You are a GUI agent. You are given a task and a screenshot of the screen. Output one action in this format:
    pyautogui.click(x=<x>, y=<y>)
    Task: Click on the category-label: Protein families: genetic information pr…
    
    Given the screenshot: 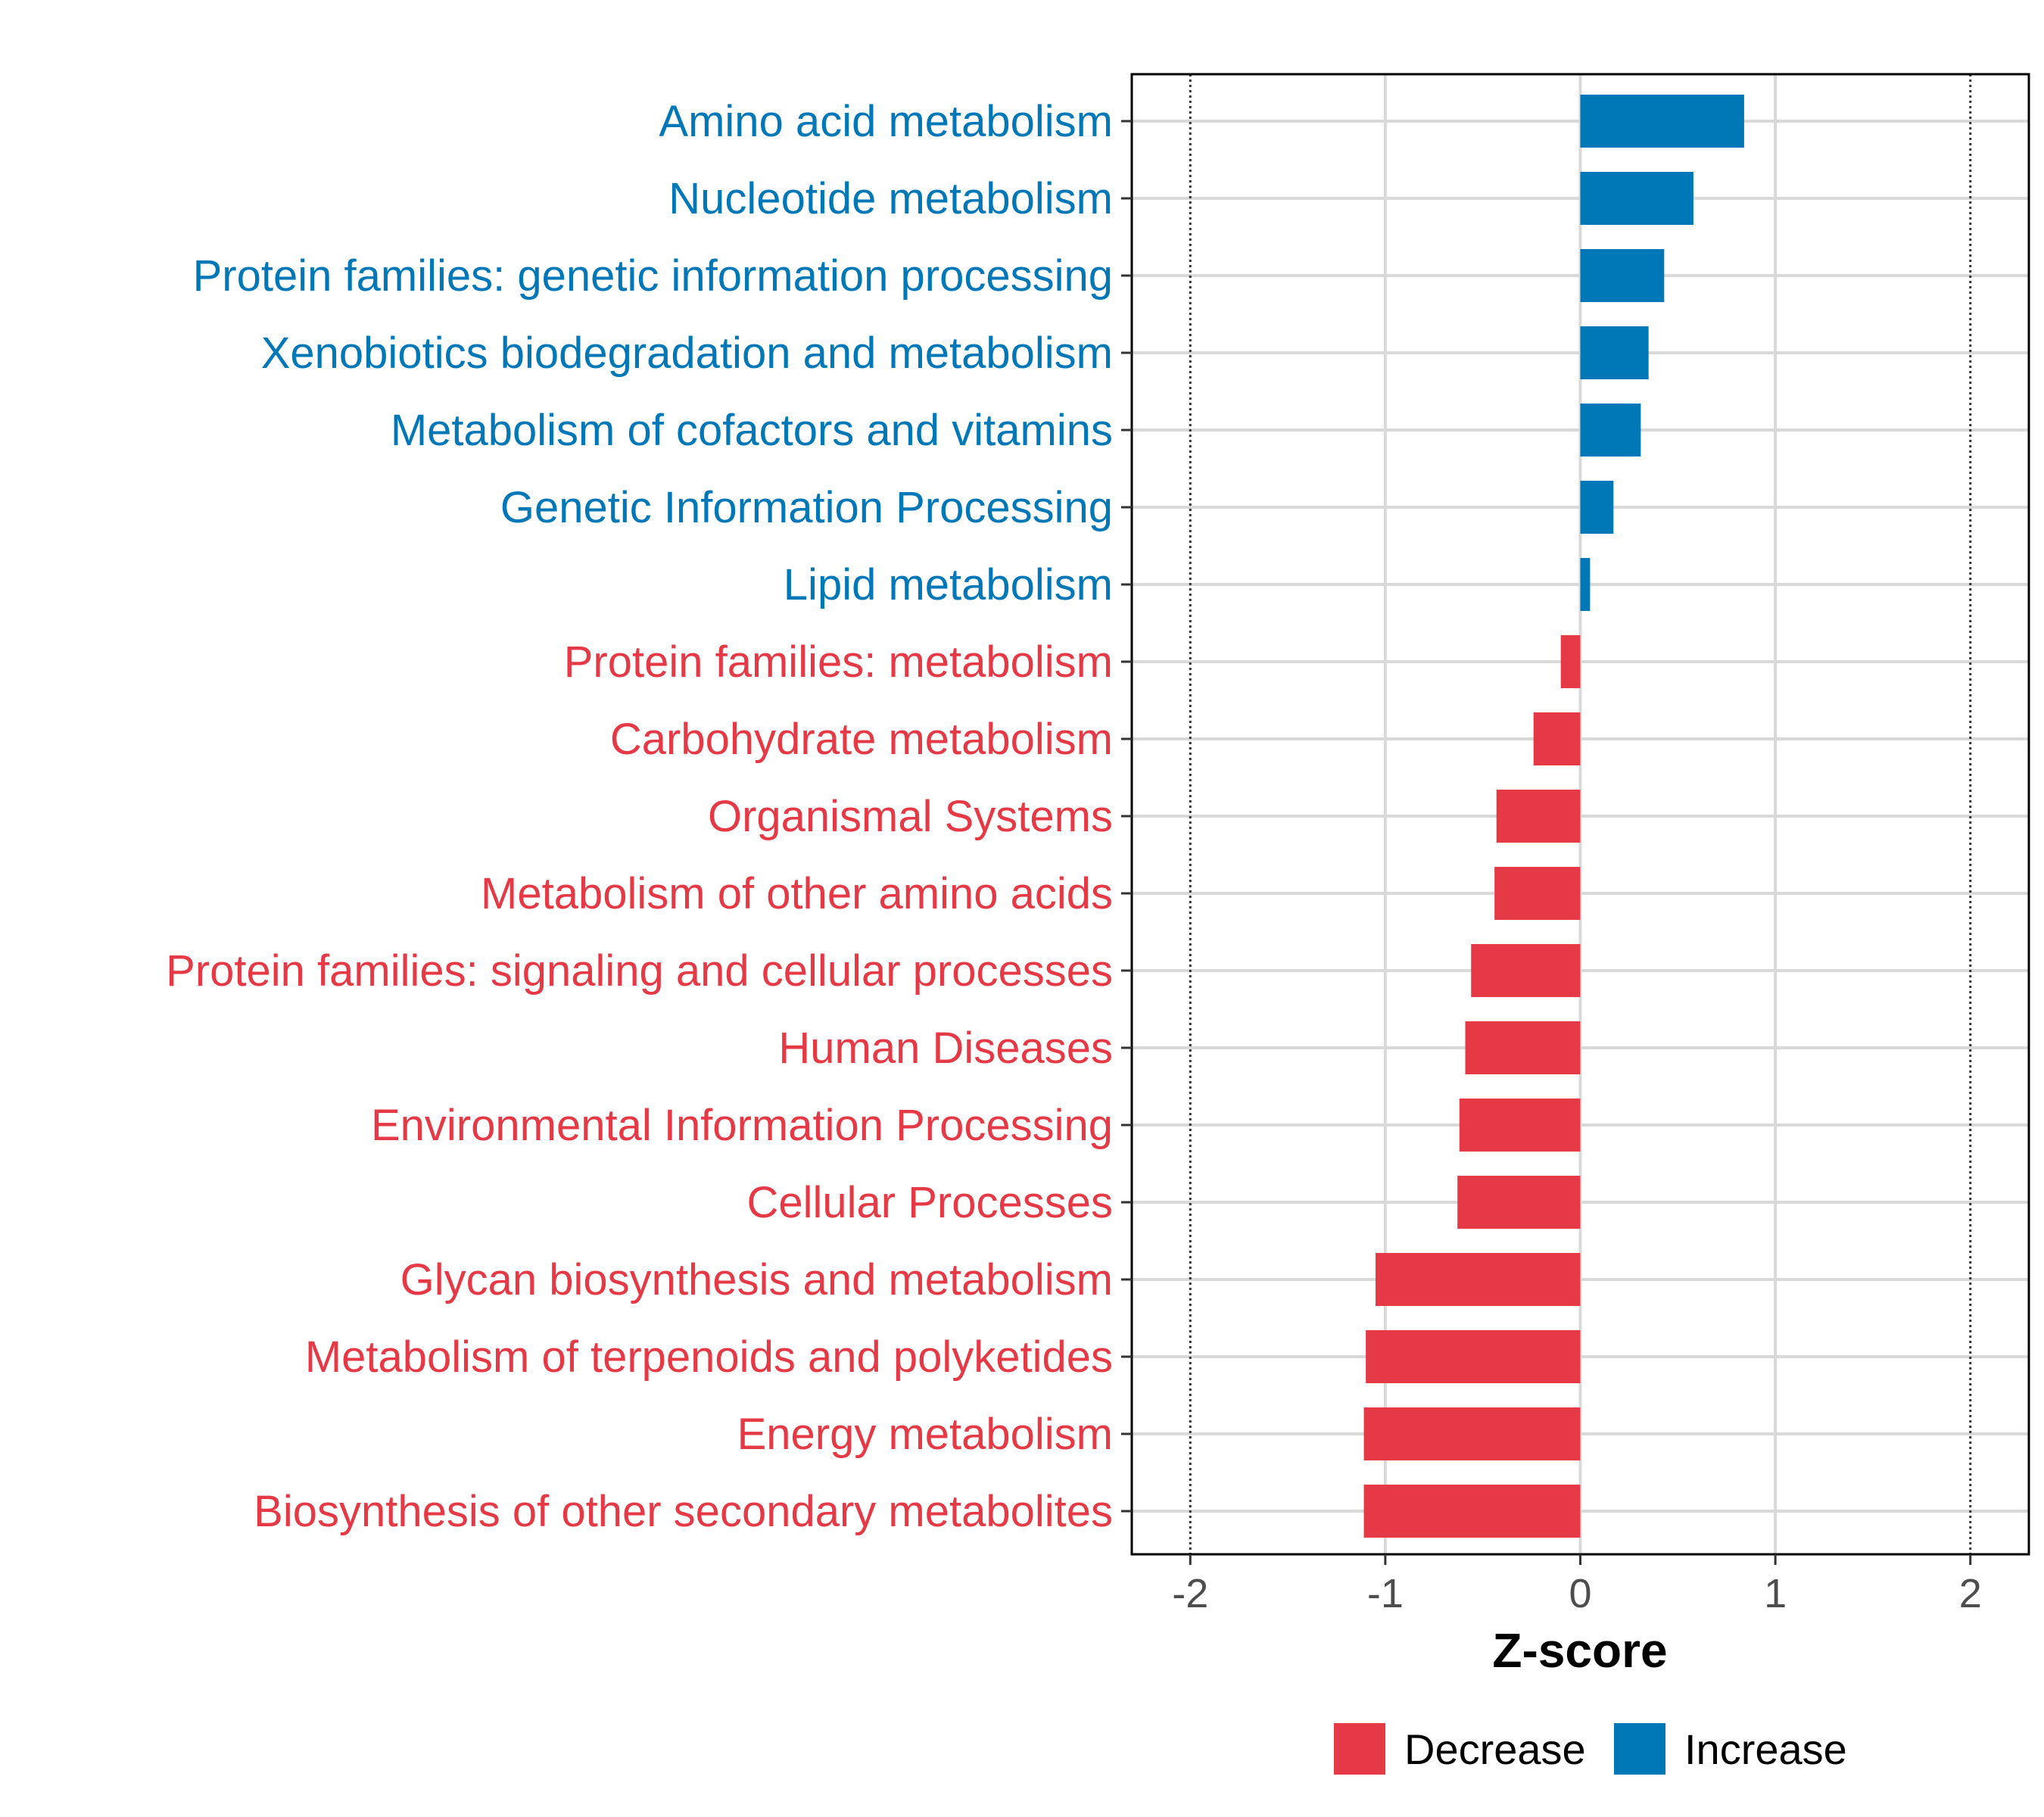 What is the action you would take?
    pyautogui.click(x=653, y=276)
    